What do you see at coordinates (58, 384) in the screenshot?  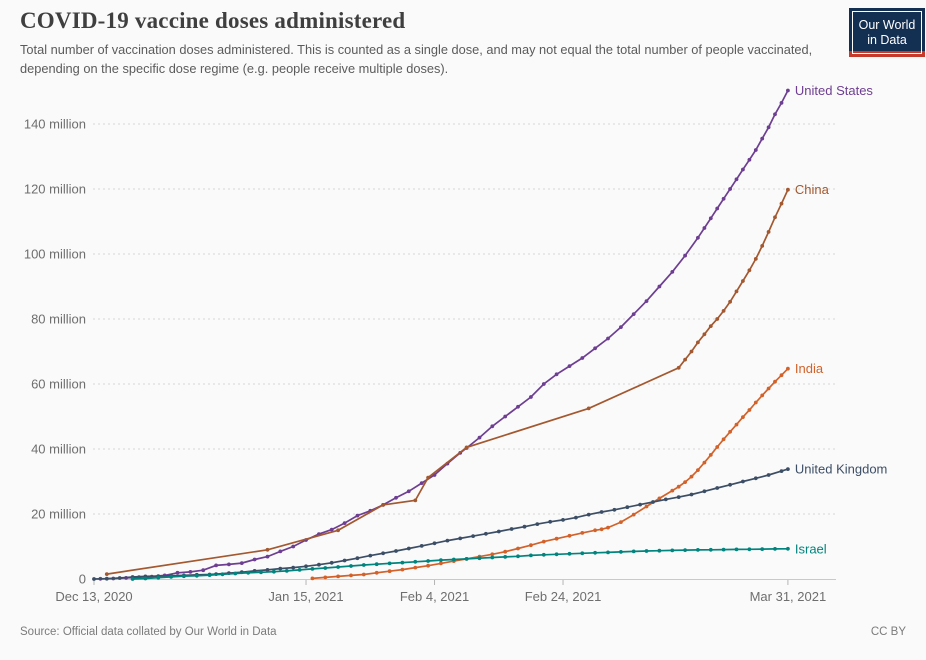 I see `y-tick-label: 60 million` at bounding box center [58, 384].